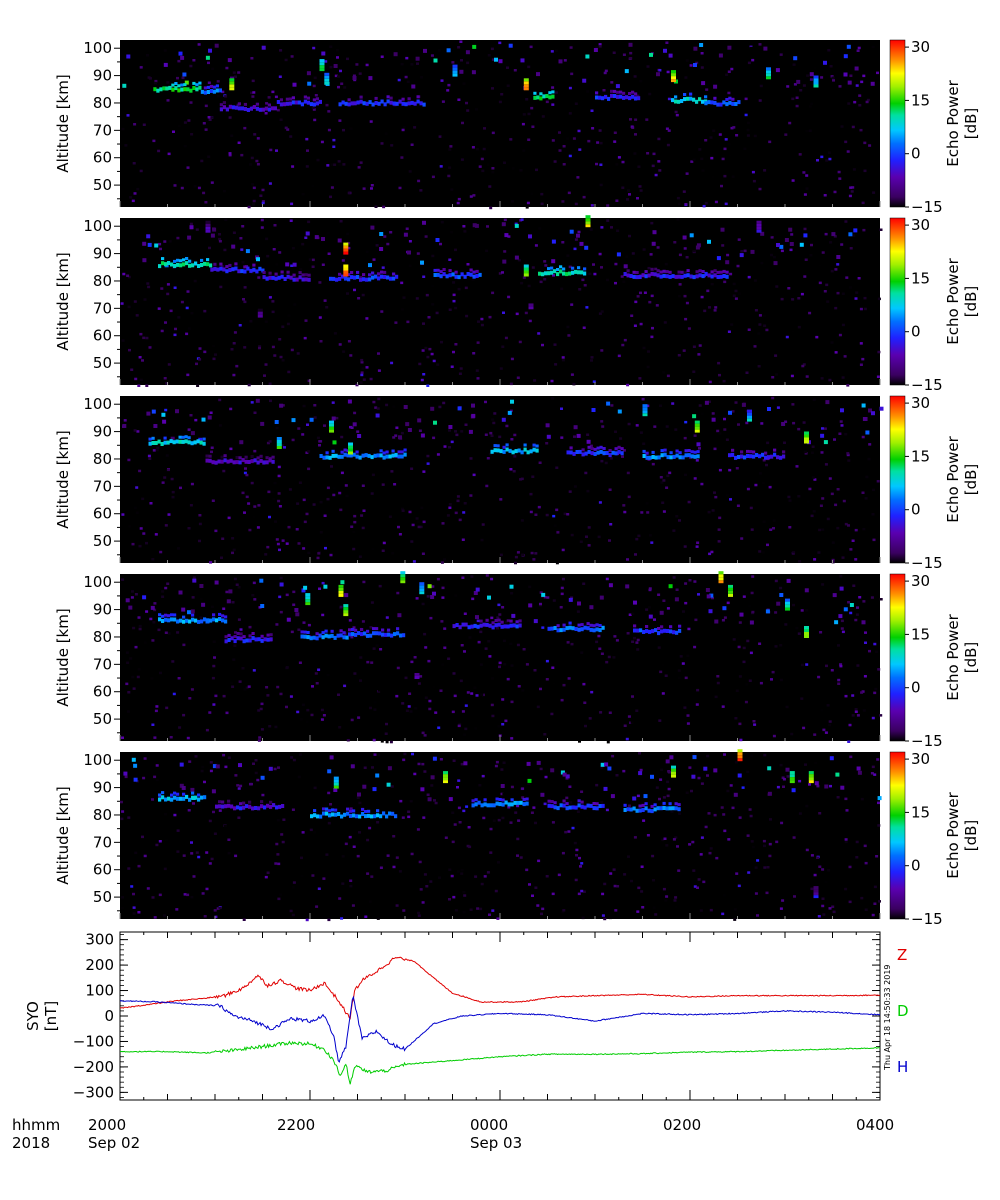  Describe the element at coordinates (500, 479) in the screenshot. I see `heatmap-background` at that location.